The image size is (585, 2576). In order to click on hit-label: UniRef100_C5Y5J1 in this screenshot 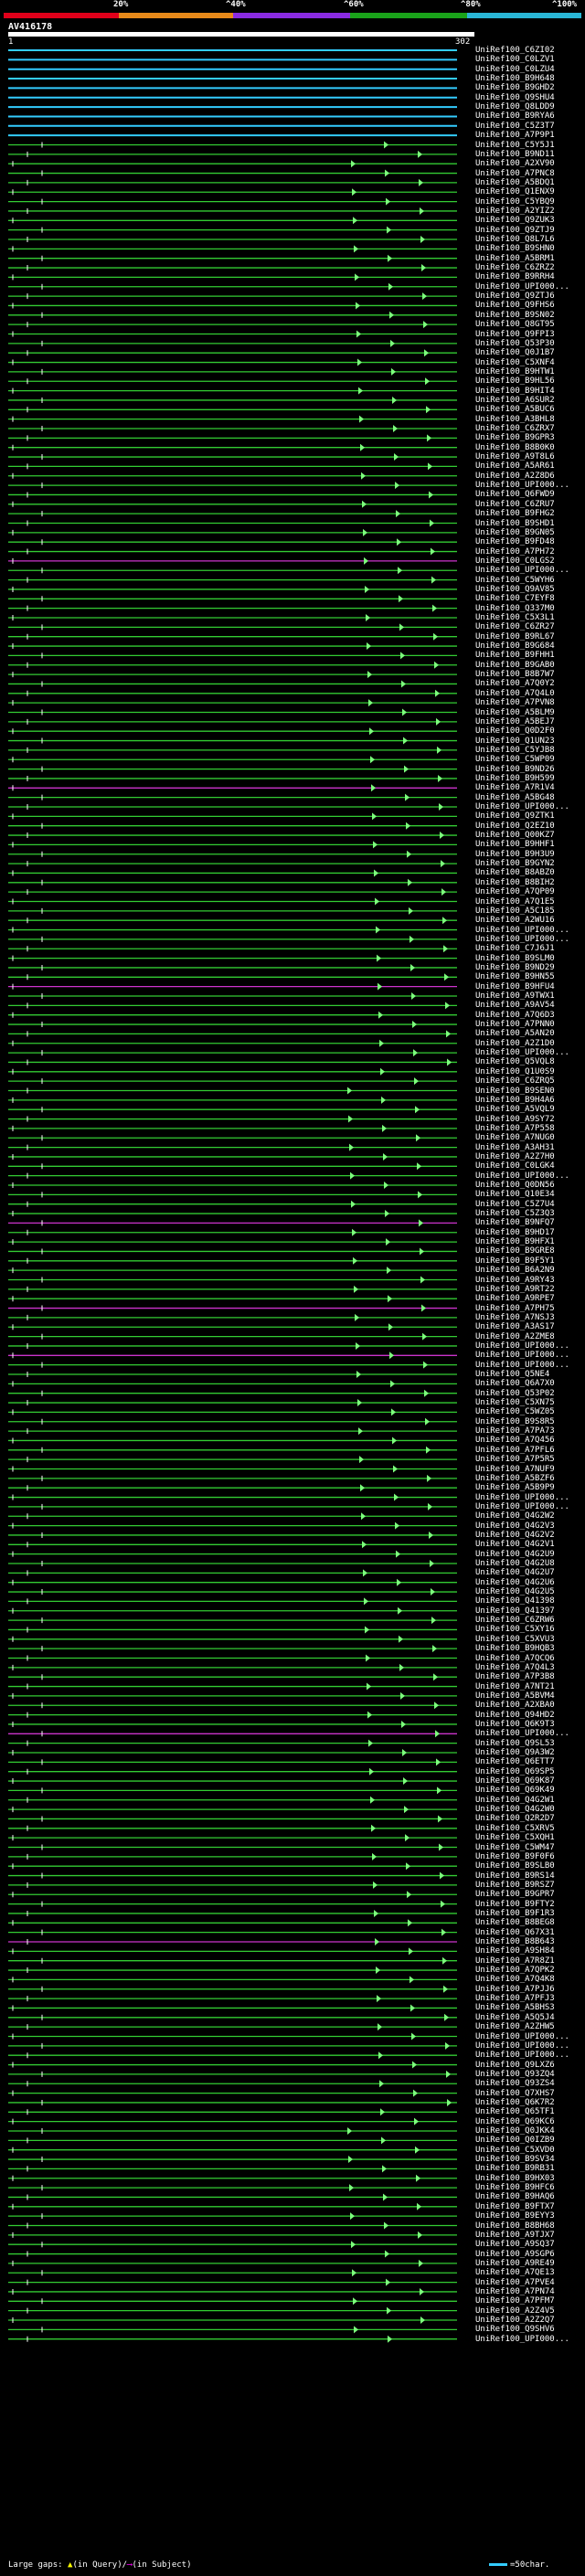, I will do `click(515, 145)`.